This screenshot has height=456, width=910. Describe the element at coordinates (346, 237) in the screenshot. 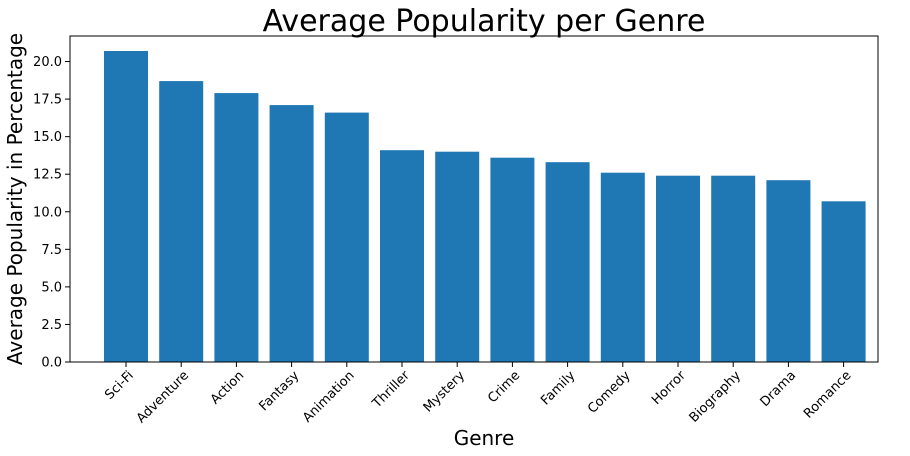

I see `bar-animation` at that location.